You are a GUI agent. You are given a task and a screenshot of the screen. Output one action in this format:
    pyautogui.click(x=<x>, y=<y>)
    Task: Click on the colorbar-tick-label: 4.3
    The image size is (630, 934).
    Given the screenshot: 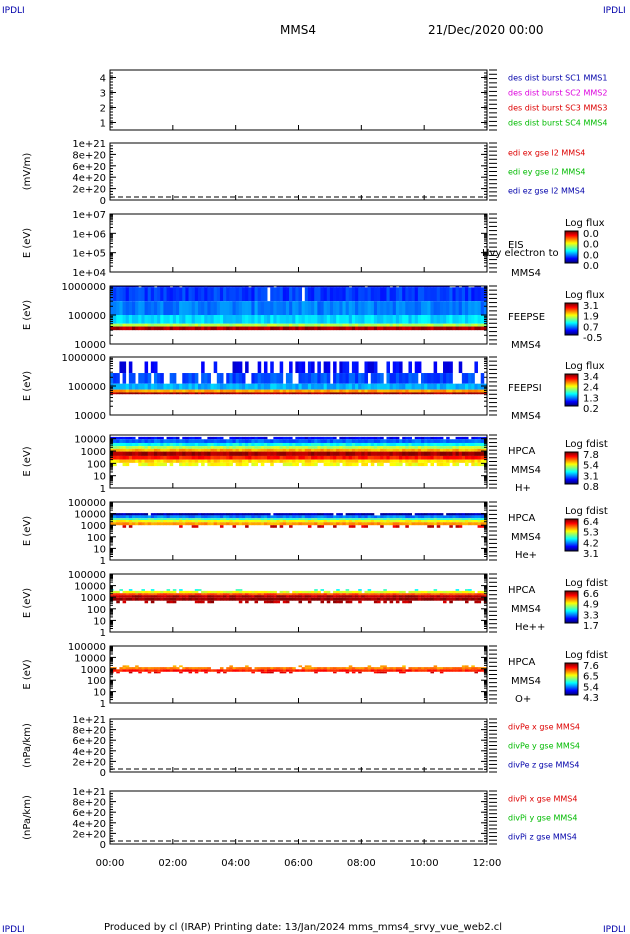 What is the action you would take?
    pyautogui.click(x=591, y=698)
    